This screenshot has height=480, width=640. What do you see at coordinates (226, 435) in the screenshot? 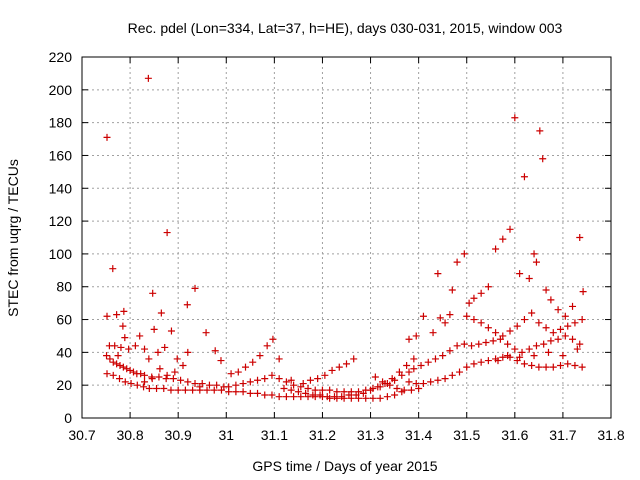
I see `x-tick-label: 31` at bounding box center [226, 435].